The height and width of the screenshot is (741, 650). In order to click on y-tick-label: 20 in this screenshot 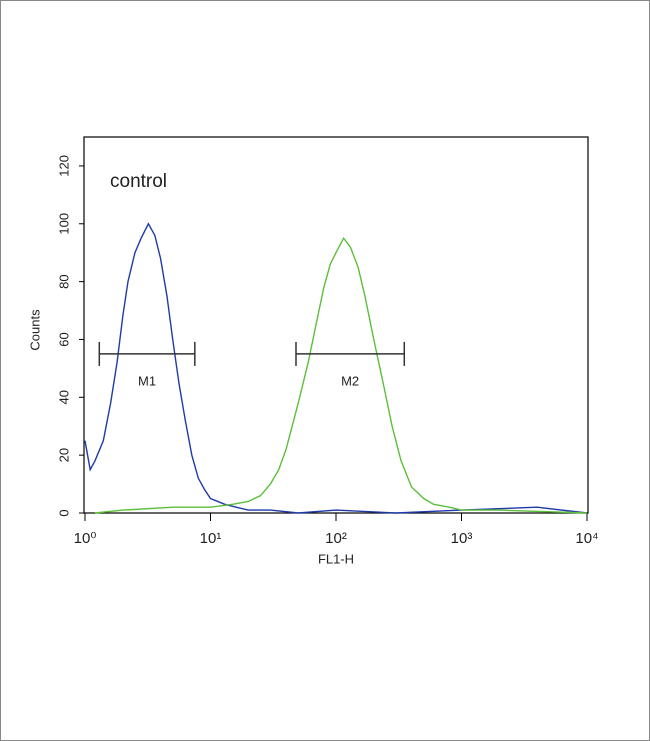, I will do `click(63, 455)`.